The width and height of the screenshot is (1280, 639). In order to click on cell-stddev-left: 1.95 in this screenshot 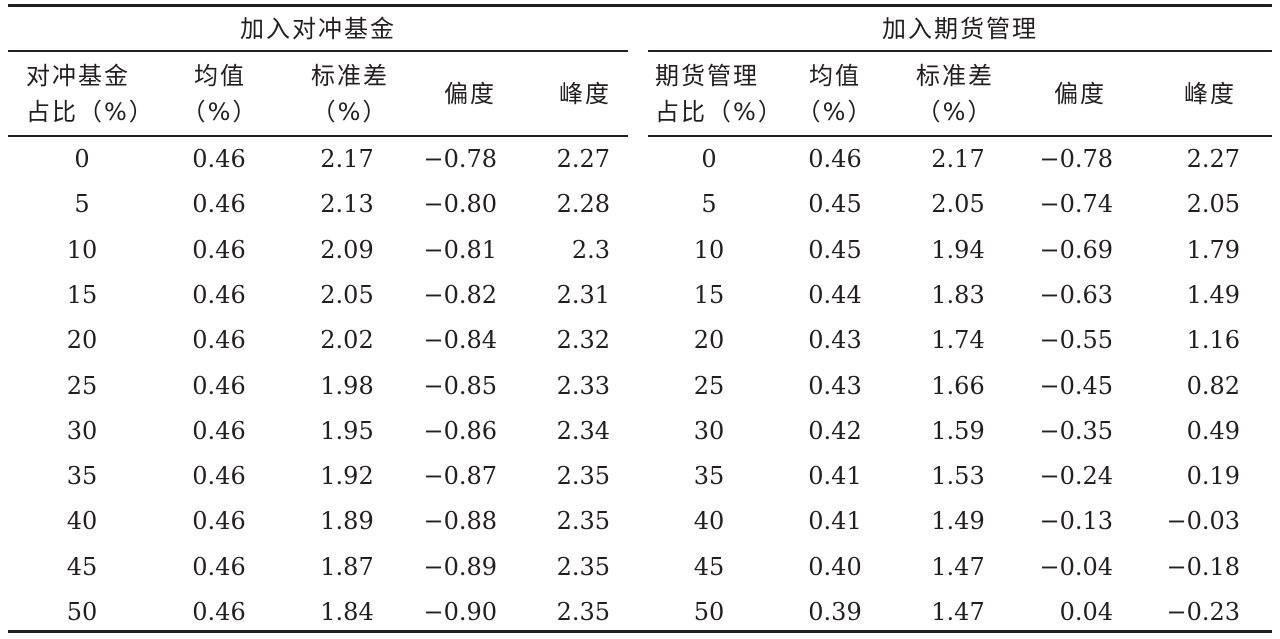, I will do `click(347, 430)`.